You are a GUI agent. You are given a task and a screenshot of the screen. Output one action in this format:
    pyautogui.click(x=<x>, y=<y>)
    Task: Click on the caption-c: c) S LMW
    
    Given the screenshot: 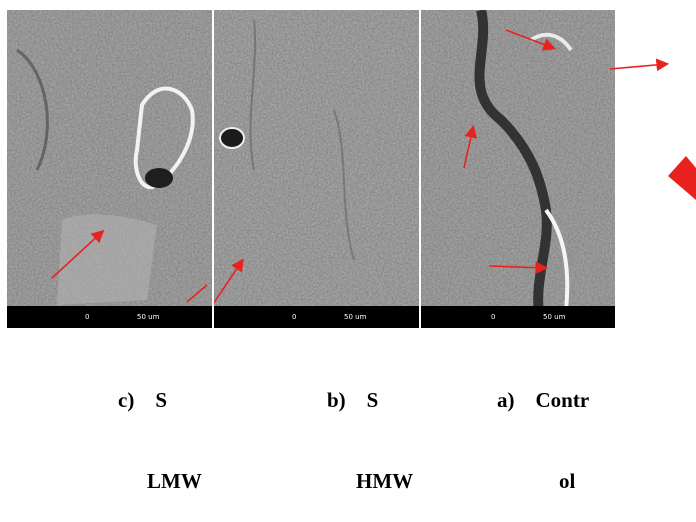 What is the action you would take?
    pyautogui.click(x=160, y=427)
    